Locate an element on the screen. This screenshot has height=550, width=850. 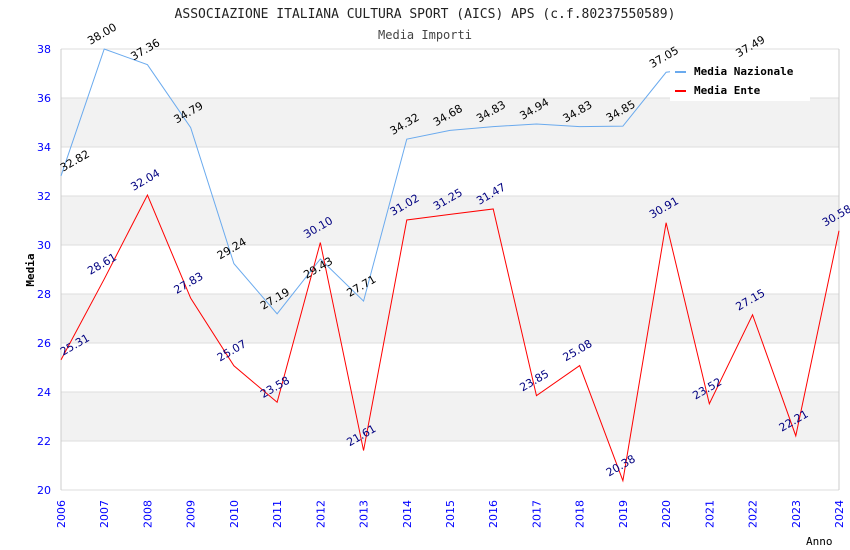
legend-label-nazionale: Media Nazionale is located at coordinates (744, 71).